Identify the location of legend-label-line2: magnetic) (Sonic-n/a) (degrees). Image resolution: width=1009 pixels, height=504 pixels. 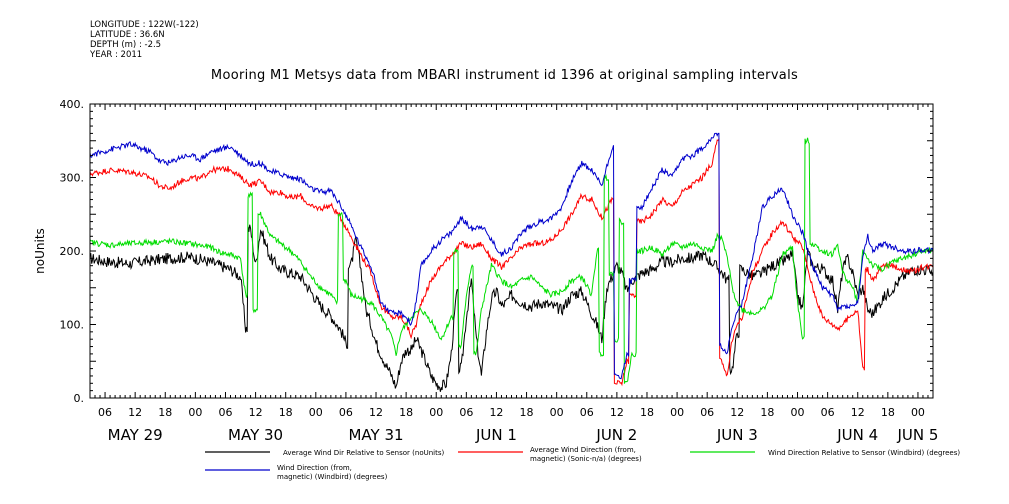
(586, 459).